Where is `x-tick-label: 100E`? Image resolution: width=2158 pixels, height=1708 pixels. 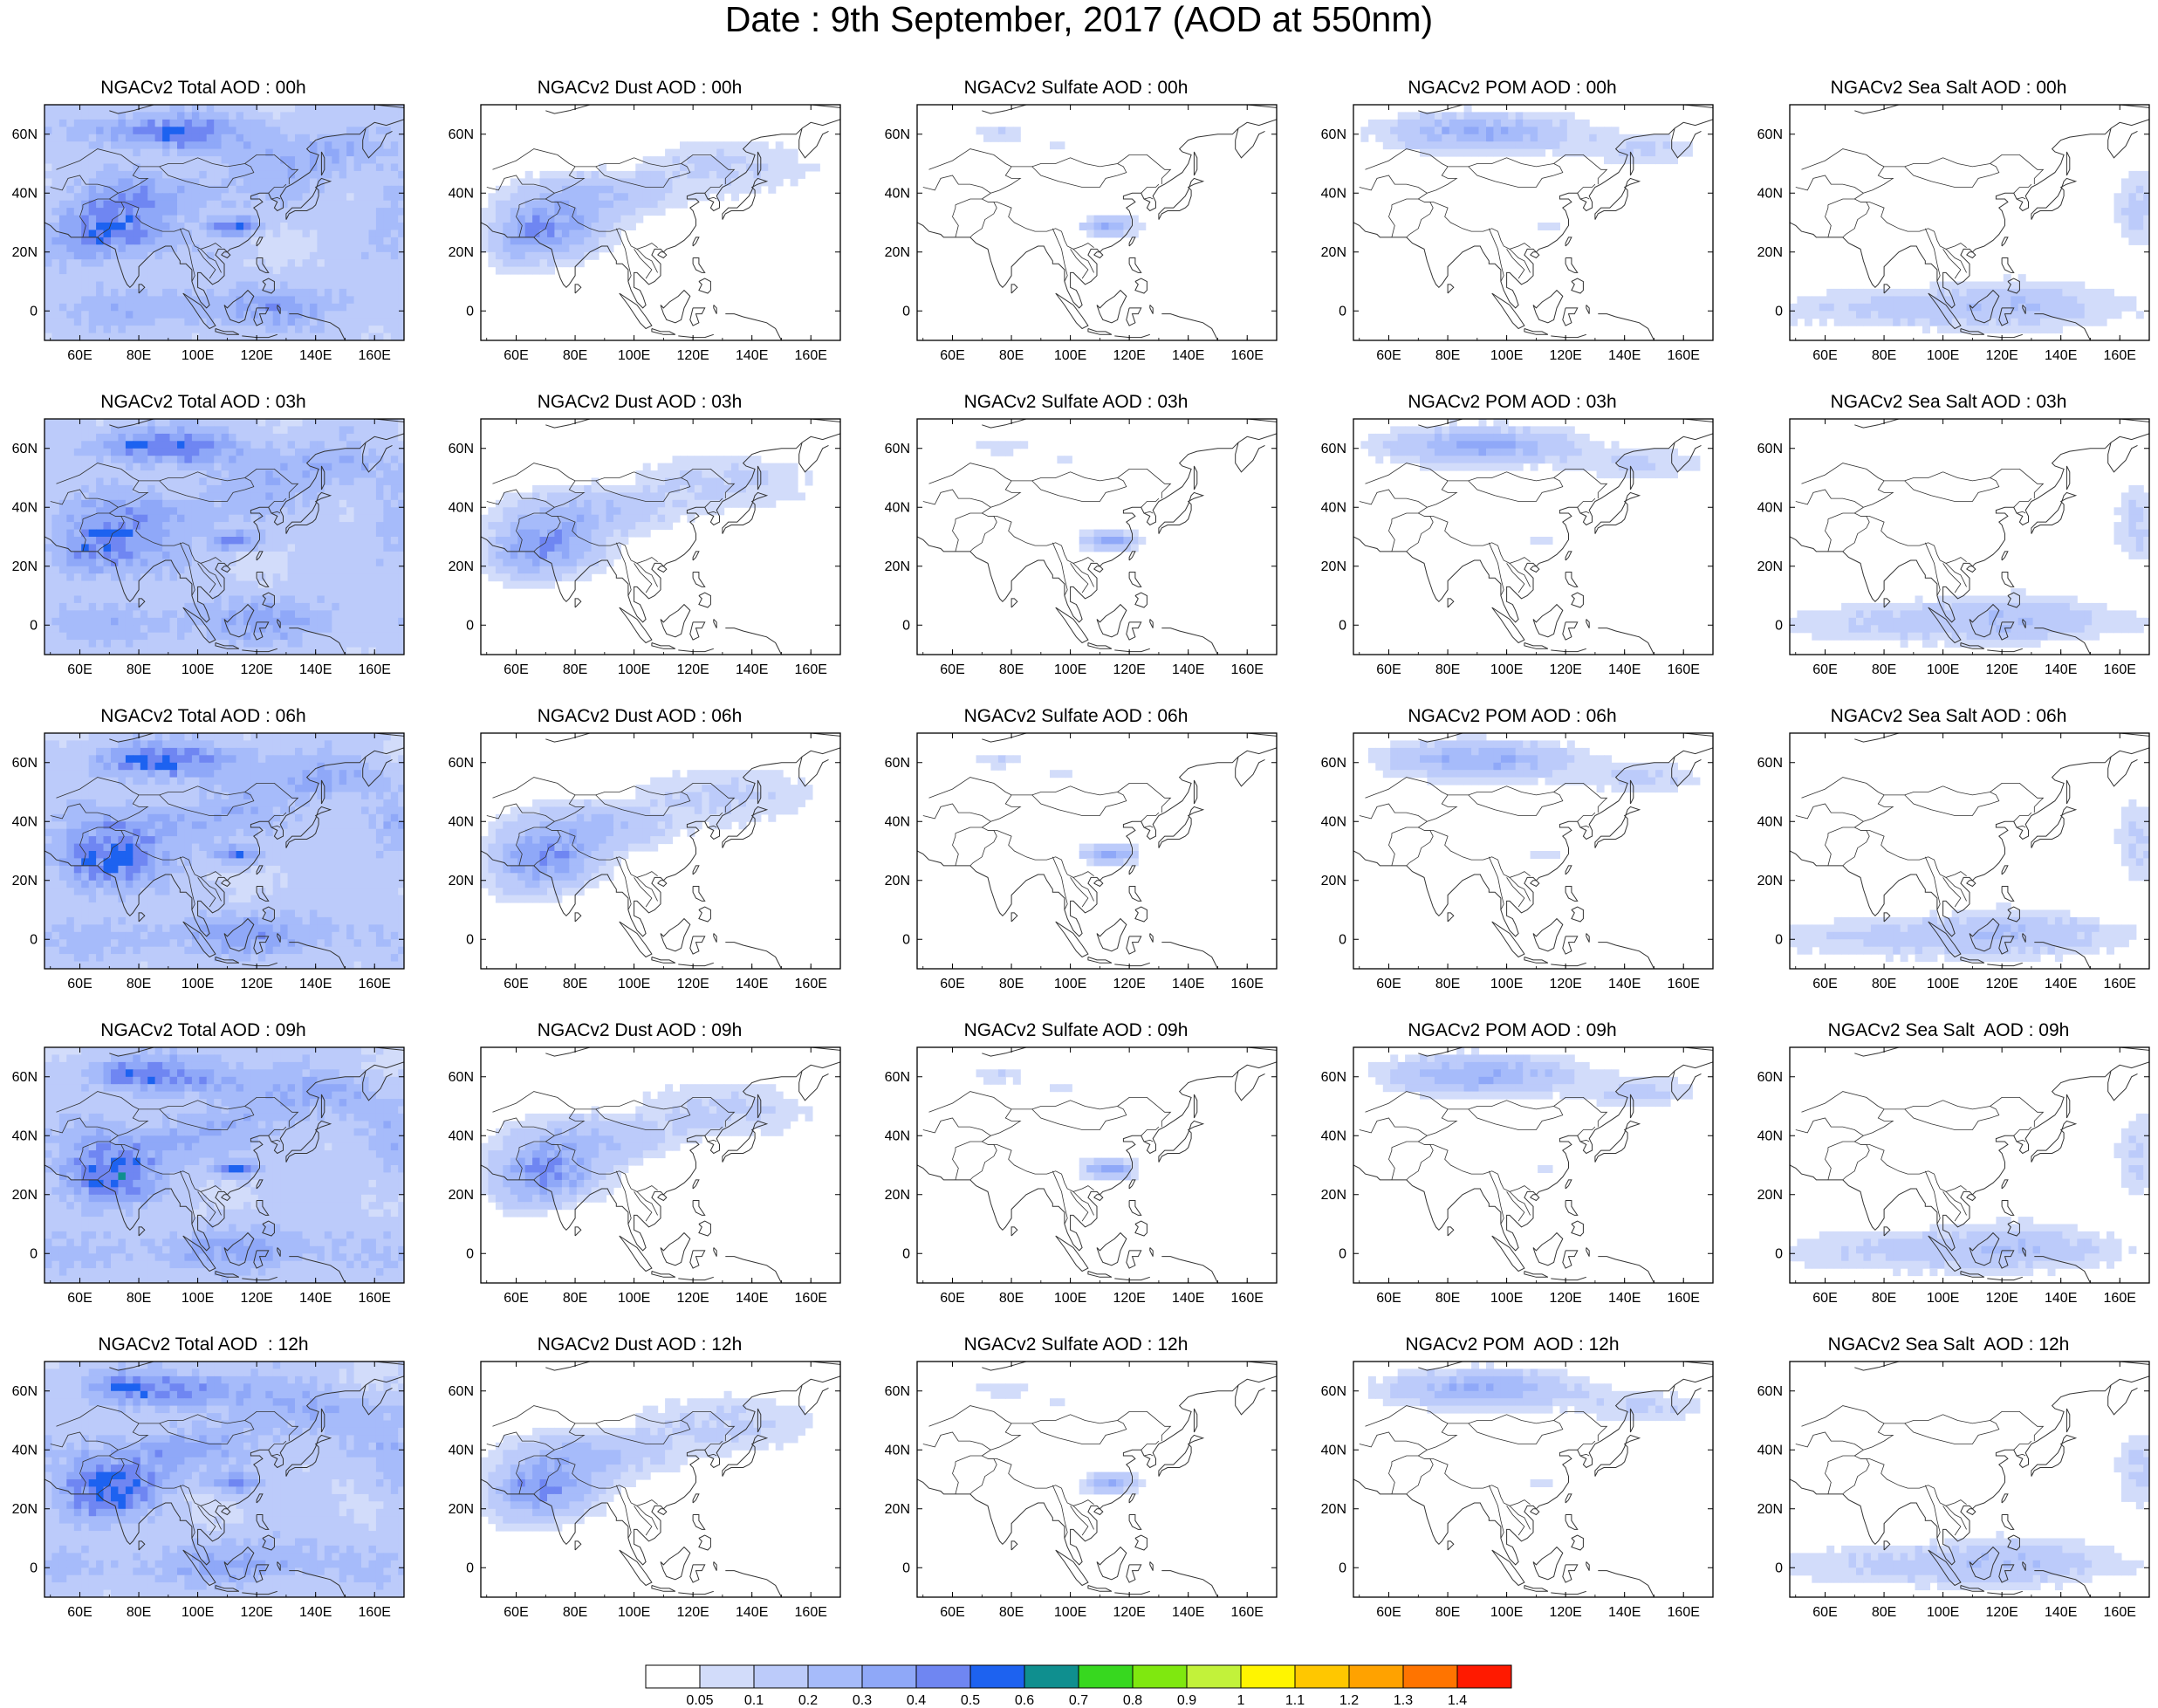 x-tick-label: 100E is located at coordinates (1506, 355).